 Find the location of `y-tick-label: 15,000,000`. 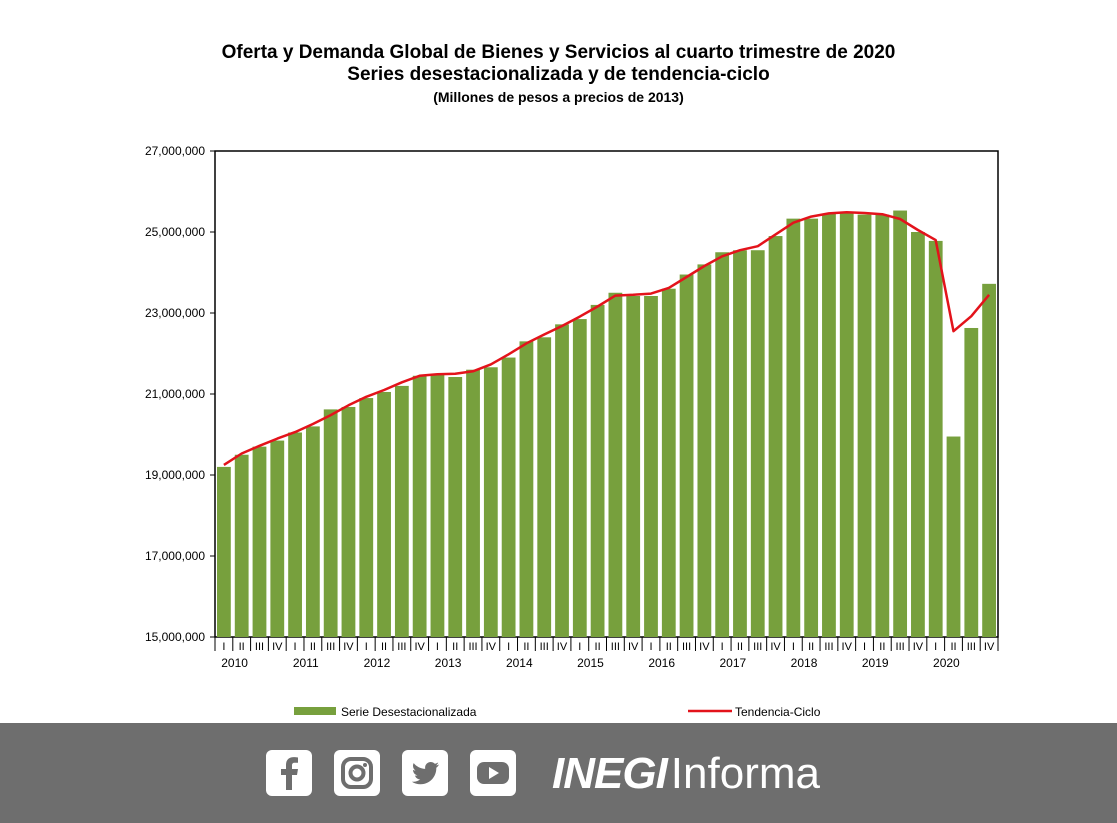

y-tick-label: 15,000,000 is located at coordinates (175, 637).